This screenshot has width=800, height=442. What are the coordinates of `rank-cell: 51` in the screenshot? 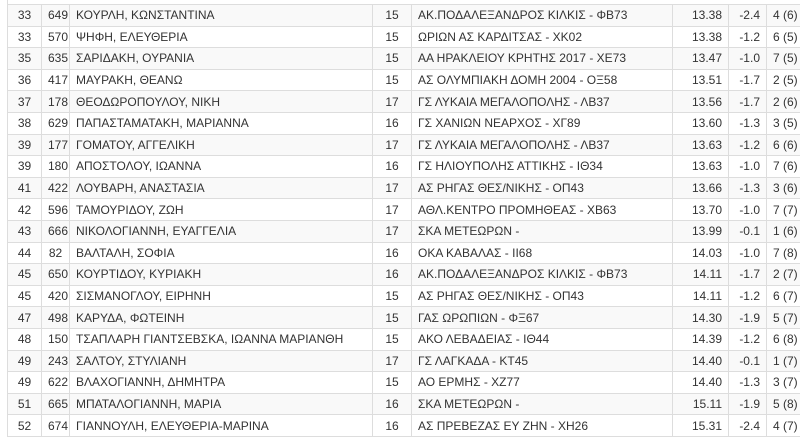 It's located at (24, 404).